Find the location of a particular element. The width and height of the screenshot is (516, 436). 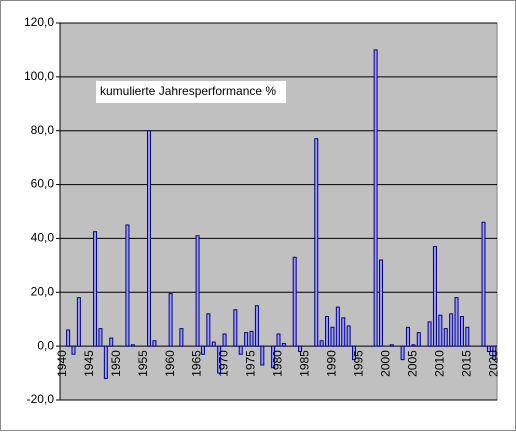

y-tick-label: 60,0 is located at coordinates (43, 184).